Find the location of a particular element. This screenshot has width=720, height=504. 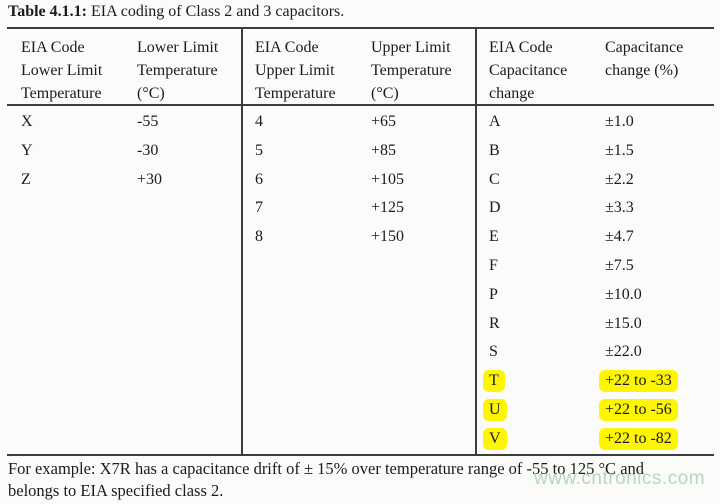

table-top-rule is located at coordinates (360, 28).